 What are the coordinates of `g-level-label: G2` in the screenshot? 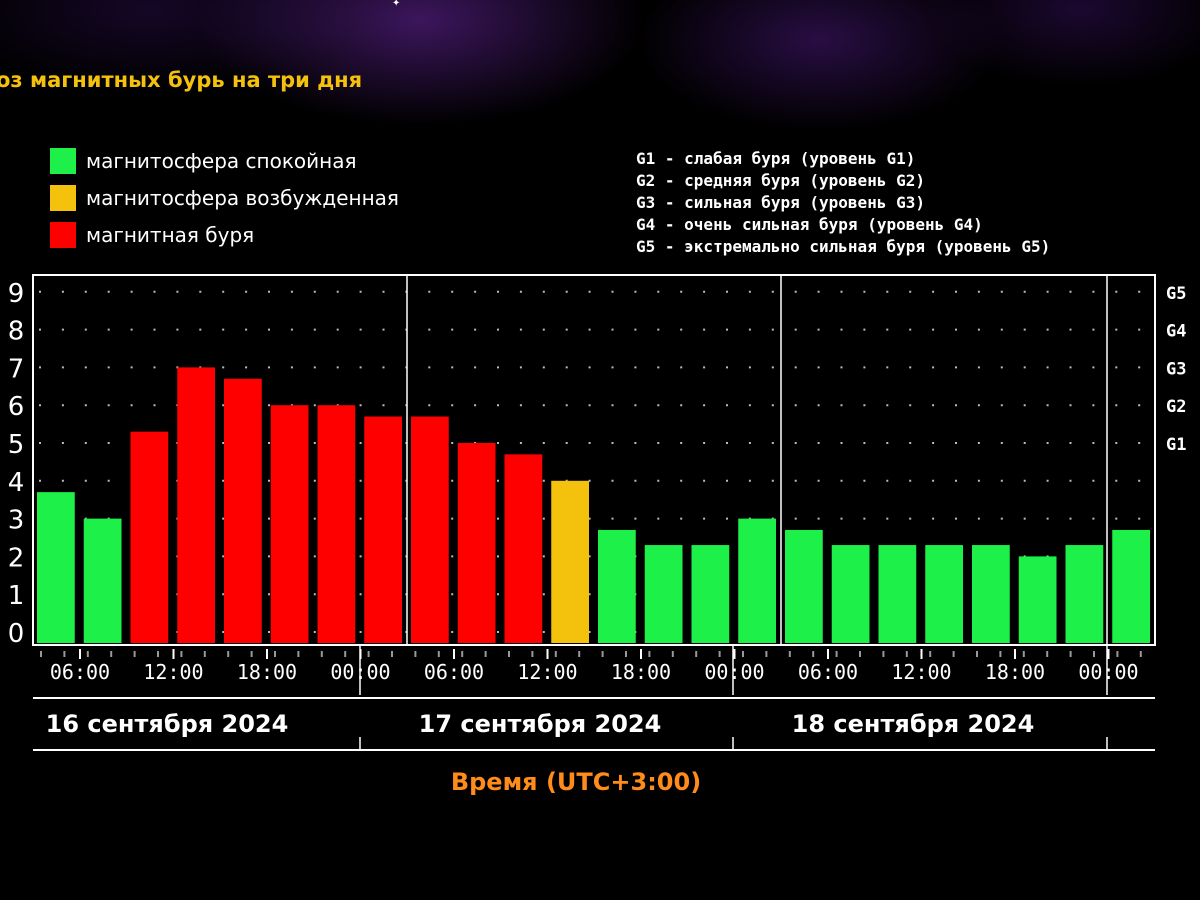 It's located at (1176, 407).